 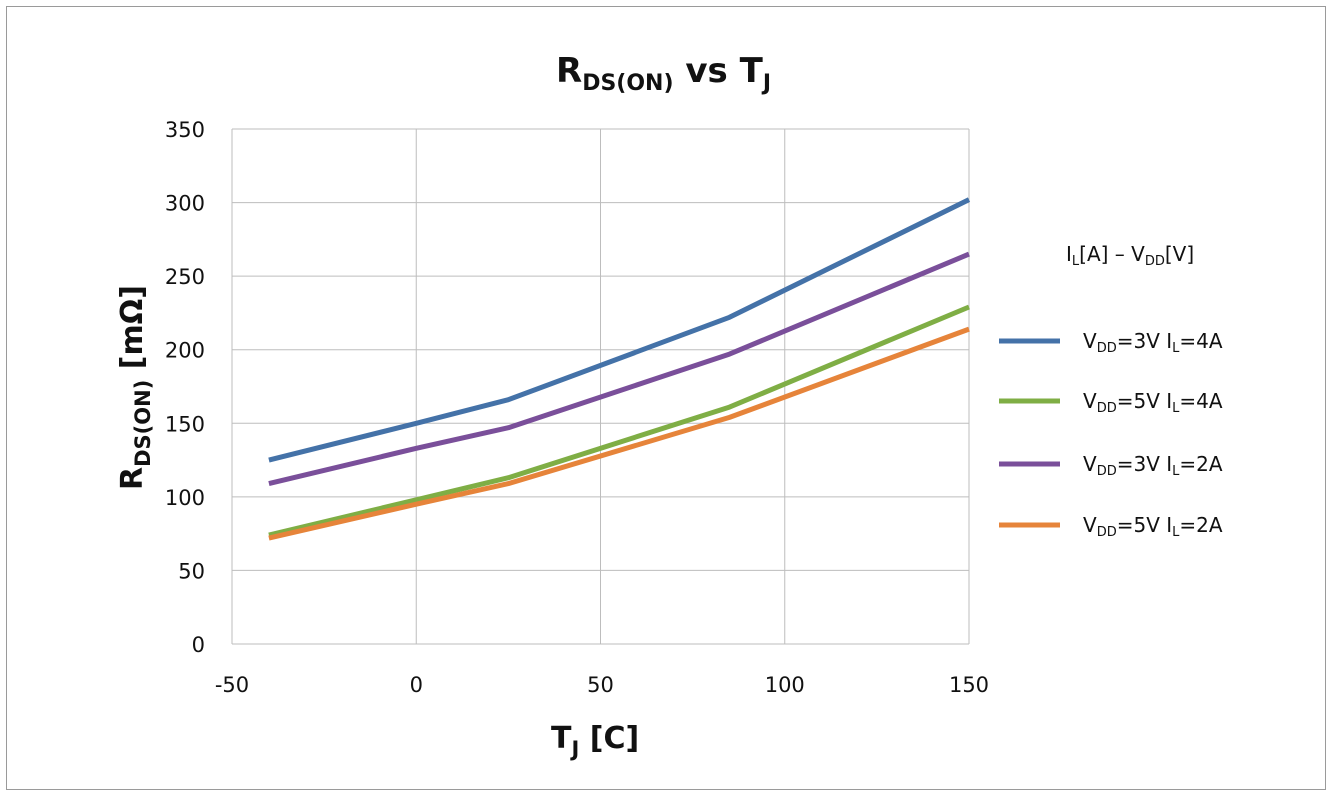 I want to click on y-axis-title-main: R, so click(x=132, y=478).